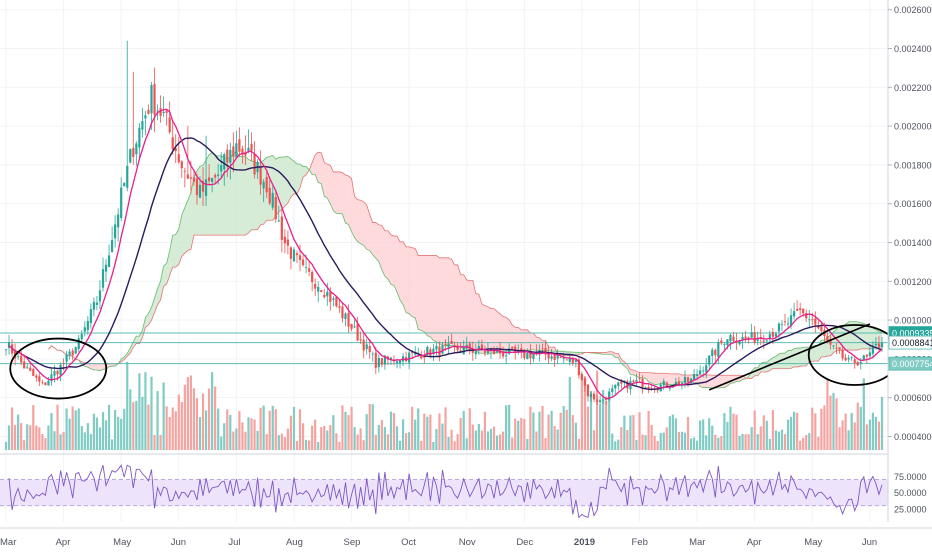 The image size is (932, 555). Describe the element at coordinates (467, 542) in the screenshot. I see `time-tick-label: Nov` at that location.